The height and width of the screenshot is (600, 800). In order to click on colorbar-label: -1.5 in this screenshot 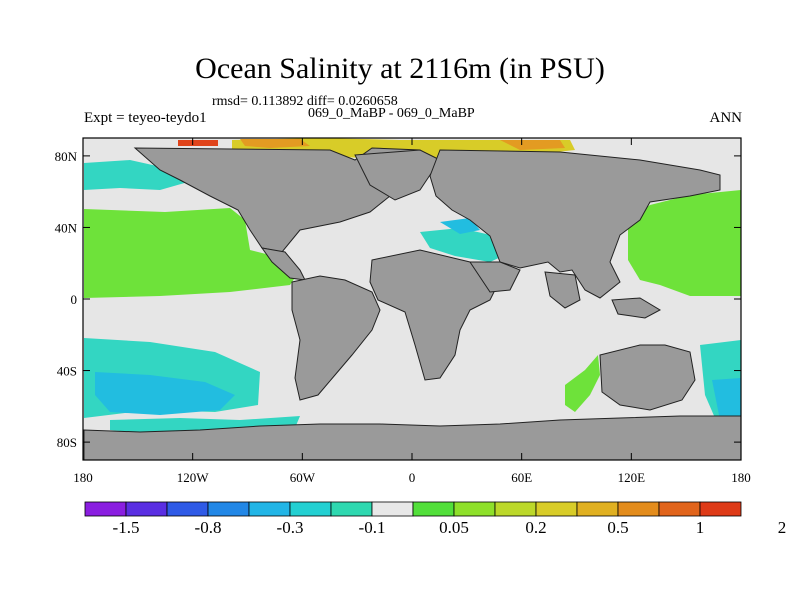, I will do `click(126, 527)`.